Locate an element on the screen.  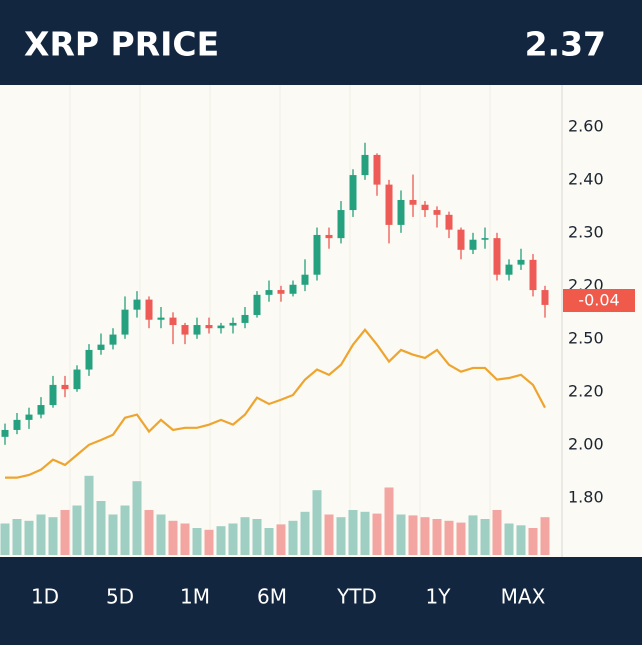
price-label: 2.50 is located at coordinates (586, 338).